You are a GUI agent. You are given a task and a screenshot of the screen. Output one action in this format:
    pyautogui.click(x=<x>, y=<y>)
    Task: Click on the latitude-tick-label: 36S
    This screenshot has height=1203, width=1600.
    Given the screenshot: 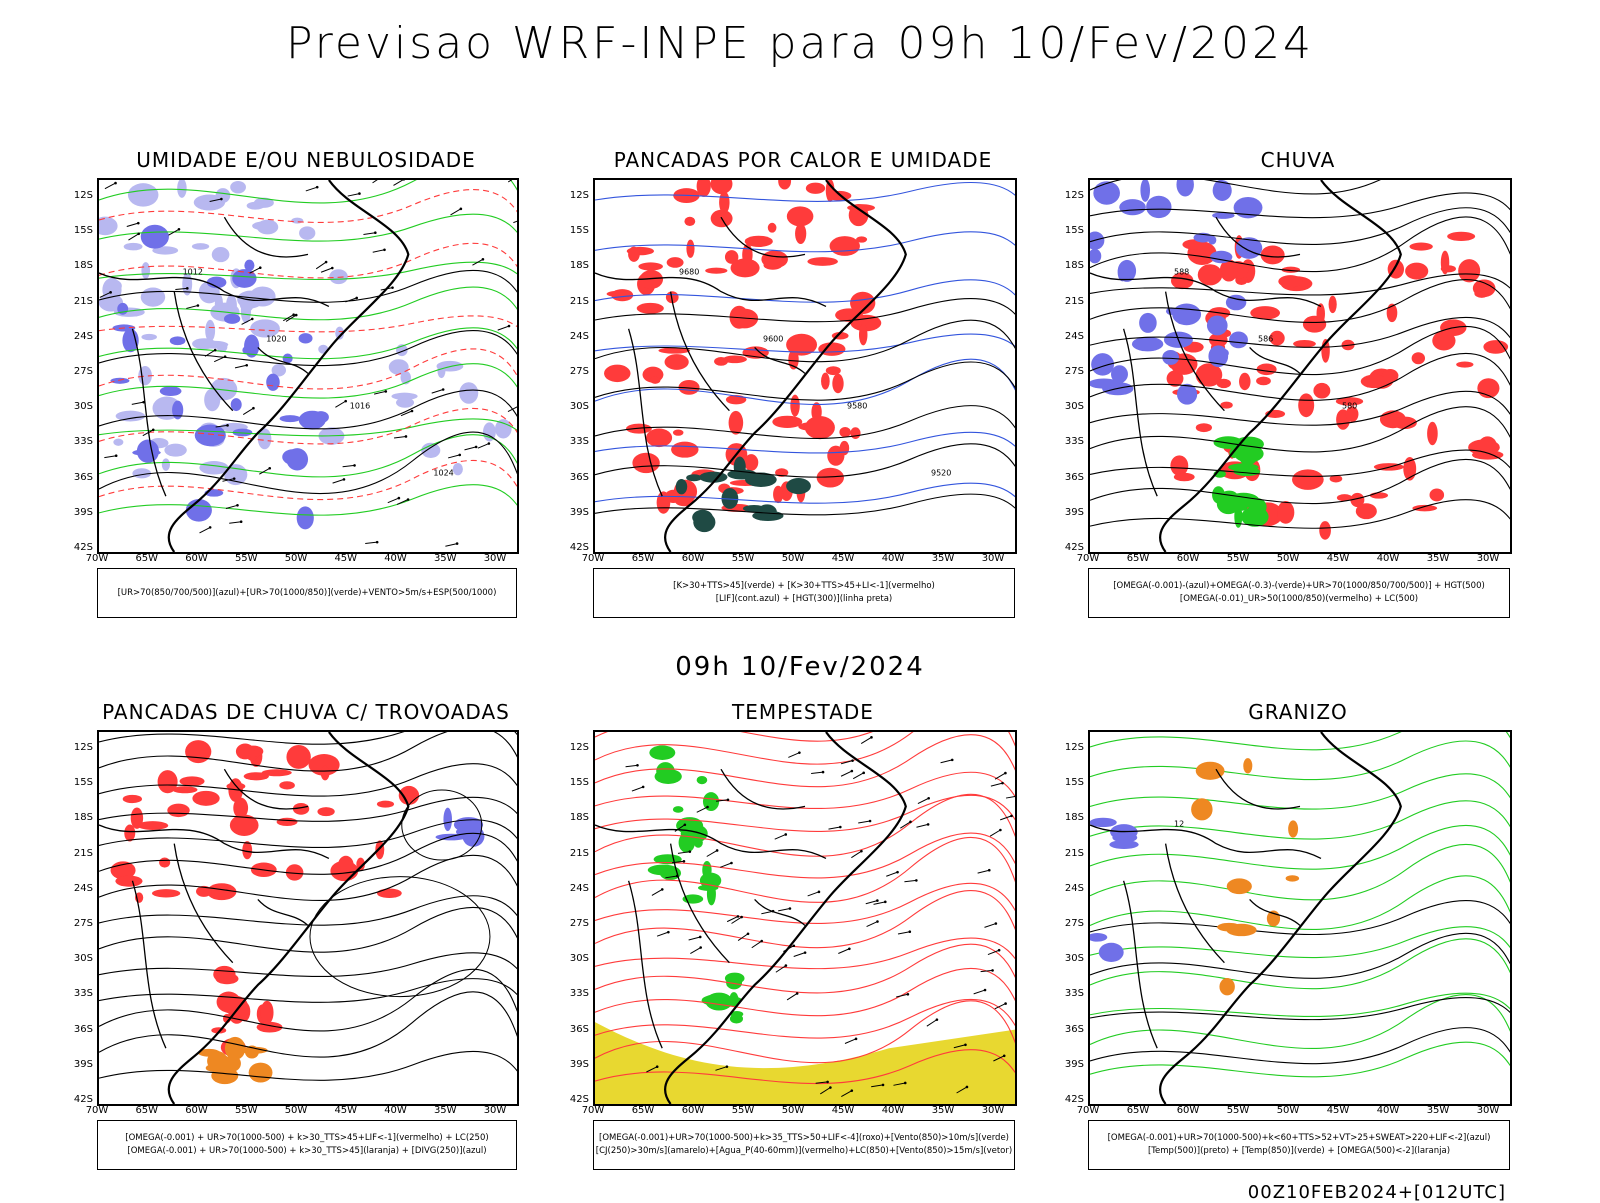 What is the action you would take?
    pyautogui.click(x=83, y=1029)
    